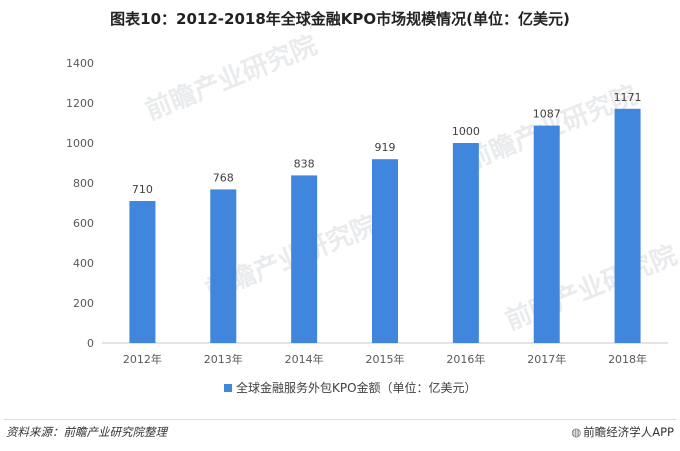  Describe the element at coordinates (228, 388) in the screenshot. I see `legend-swatch` at that location.